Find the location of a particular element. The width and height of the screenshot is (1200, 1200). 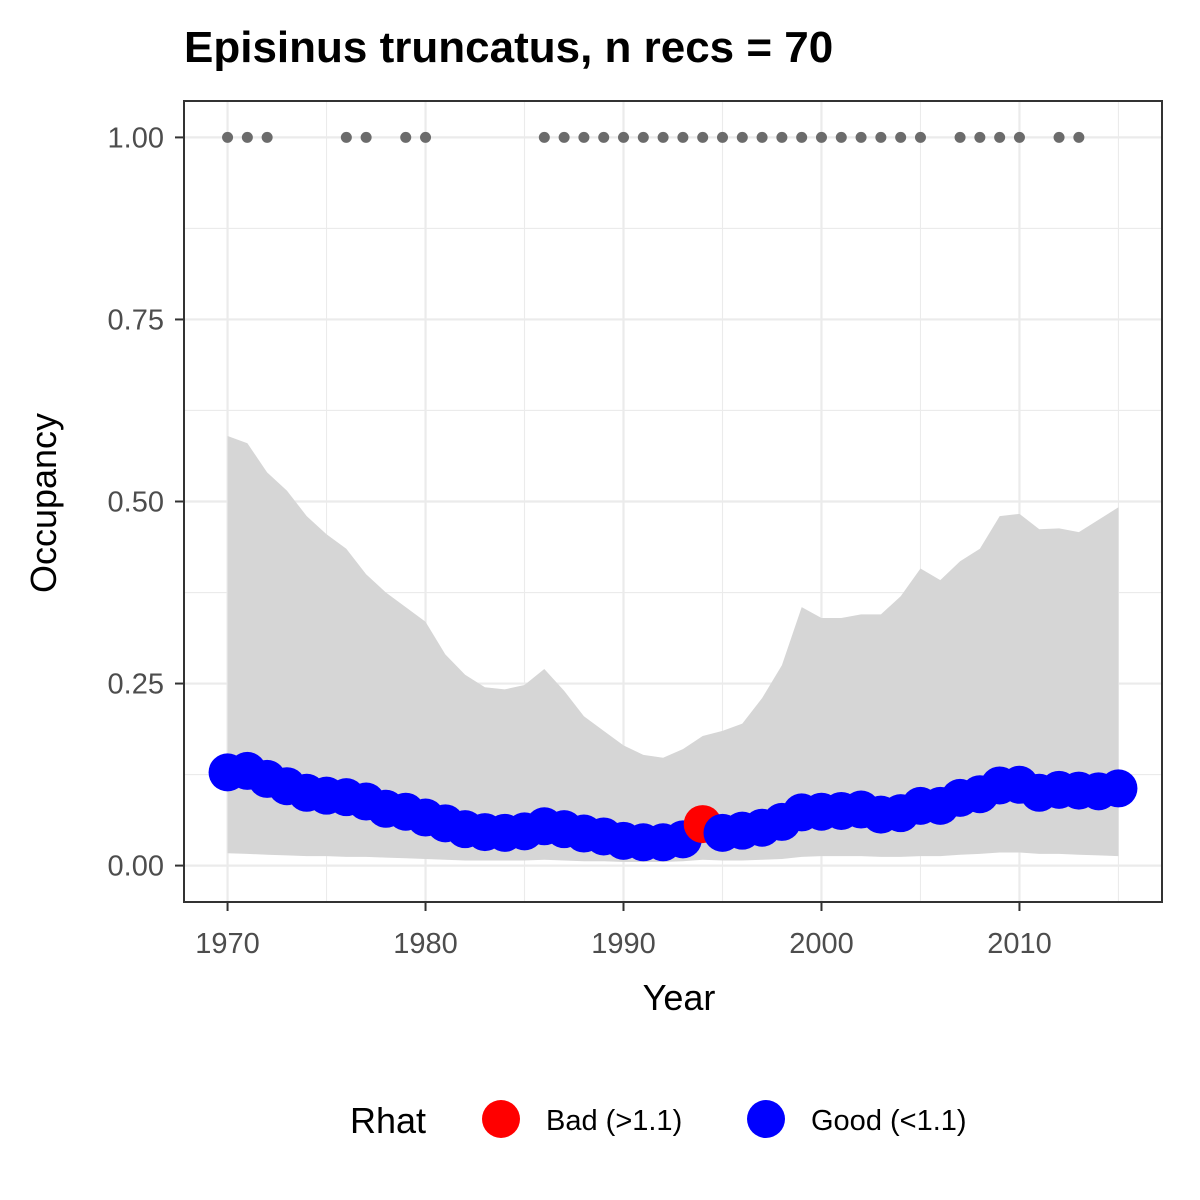

x-axis: 1970 1980 1990 2000 2010 is located at coordinates (623, 931).